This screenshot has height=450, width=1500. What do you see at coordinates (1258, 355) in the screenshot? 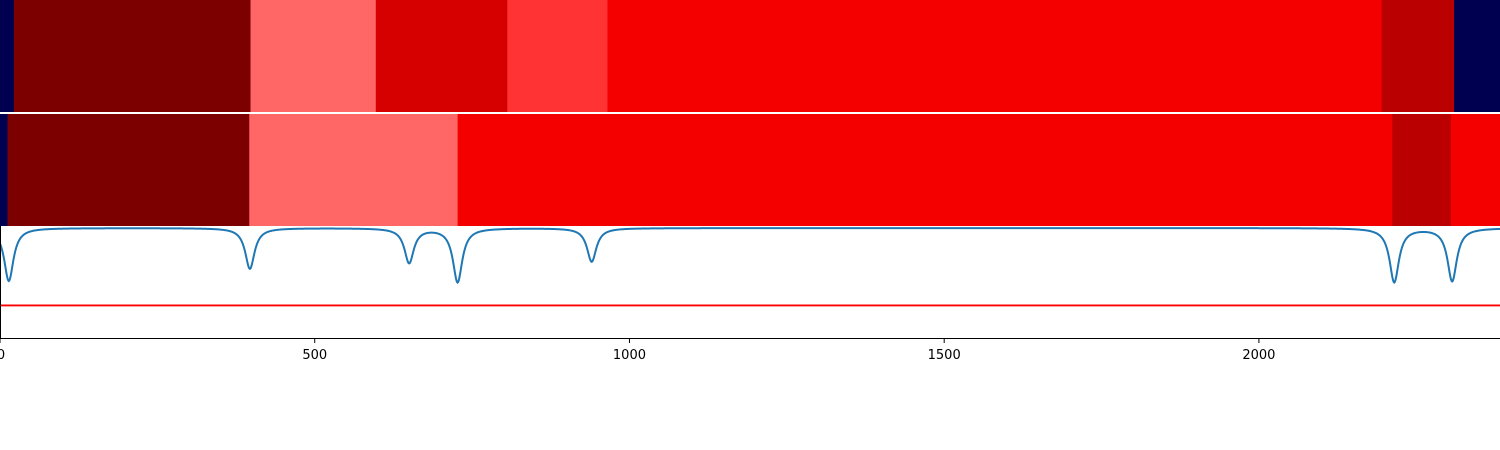
I see `x-tick-label-2000: 2000` at bounding box center [1258, 355].